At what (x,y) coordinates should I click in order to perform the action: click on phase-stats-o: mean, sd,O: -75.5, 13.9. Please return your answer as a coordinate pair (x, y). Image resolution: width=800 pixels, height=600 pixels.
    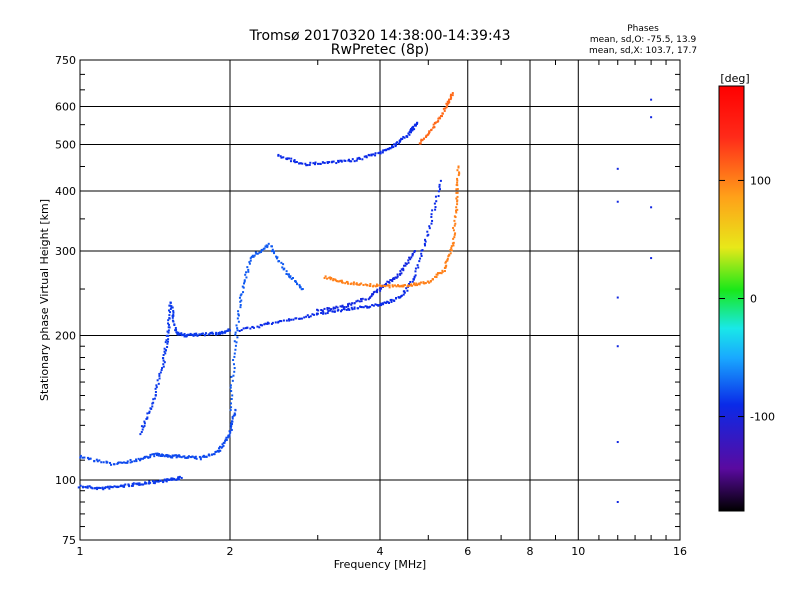
    Looking at the image, I should click on (643, 40).